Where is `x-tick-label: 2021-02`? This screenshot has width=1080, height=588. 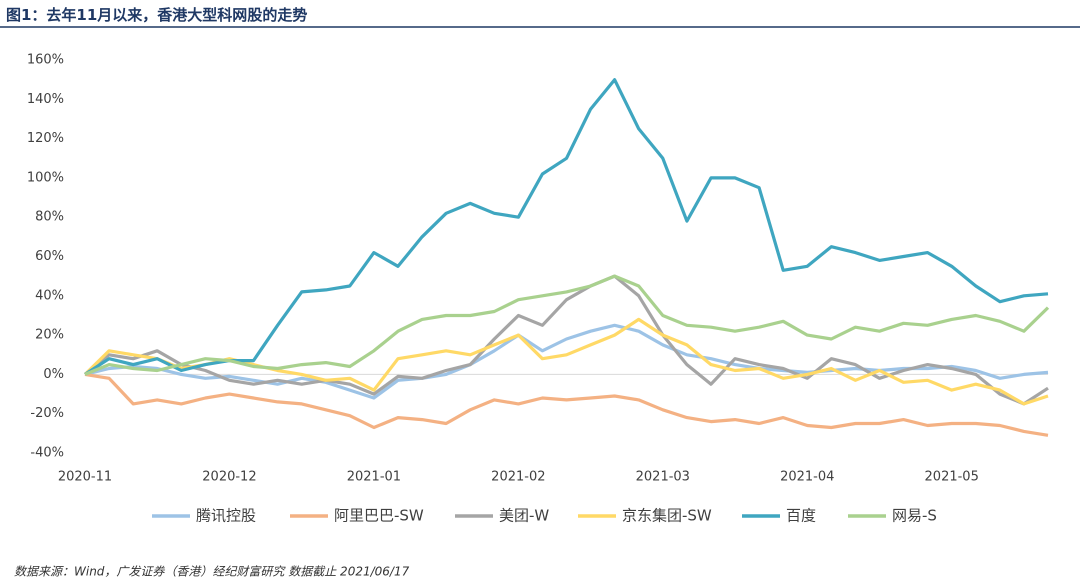 x-tick-label: 2021-02 is located at coordinates (518, 477).